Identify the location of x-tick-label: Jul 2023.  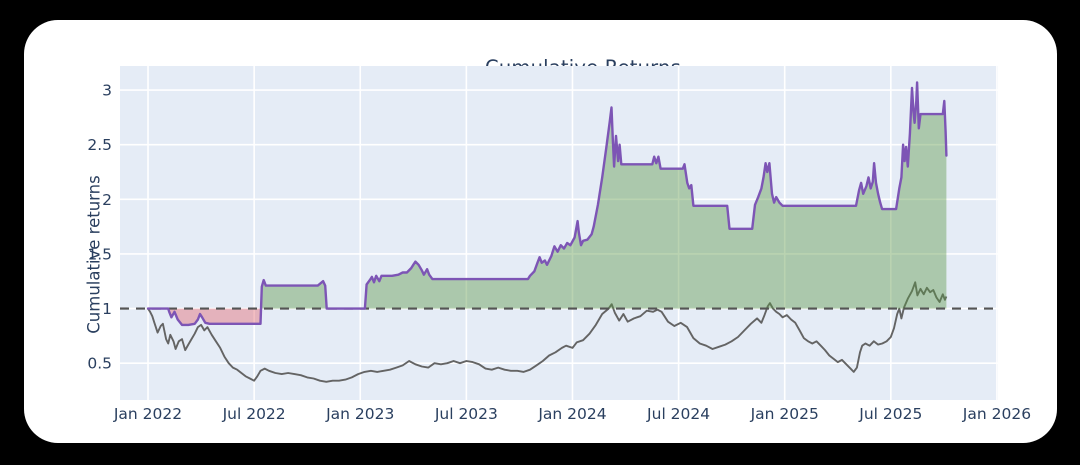
(466, 414).